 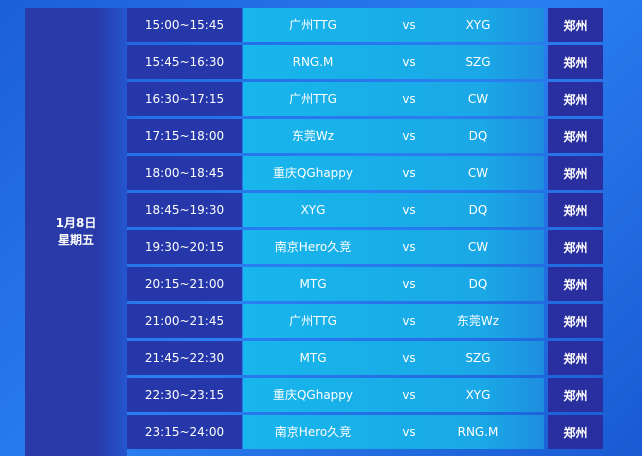 What do you see at coordinates (393, 62) in the screenshot?
I see `match-cell: RNG.M vs SZG` at bounding box center [393, 62].